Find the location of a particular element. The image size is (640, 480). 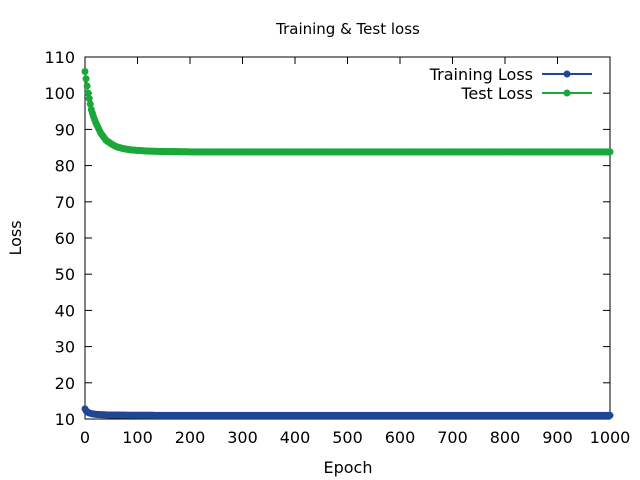

y-tick-label: 100 is located at coordinates (59, 93).